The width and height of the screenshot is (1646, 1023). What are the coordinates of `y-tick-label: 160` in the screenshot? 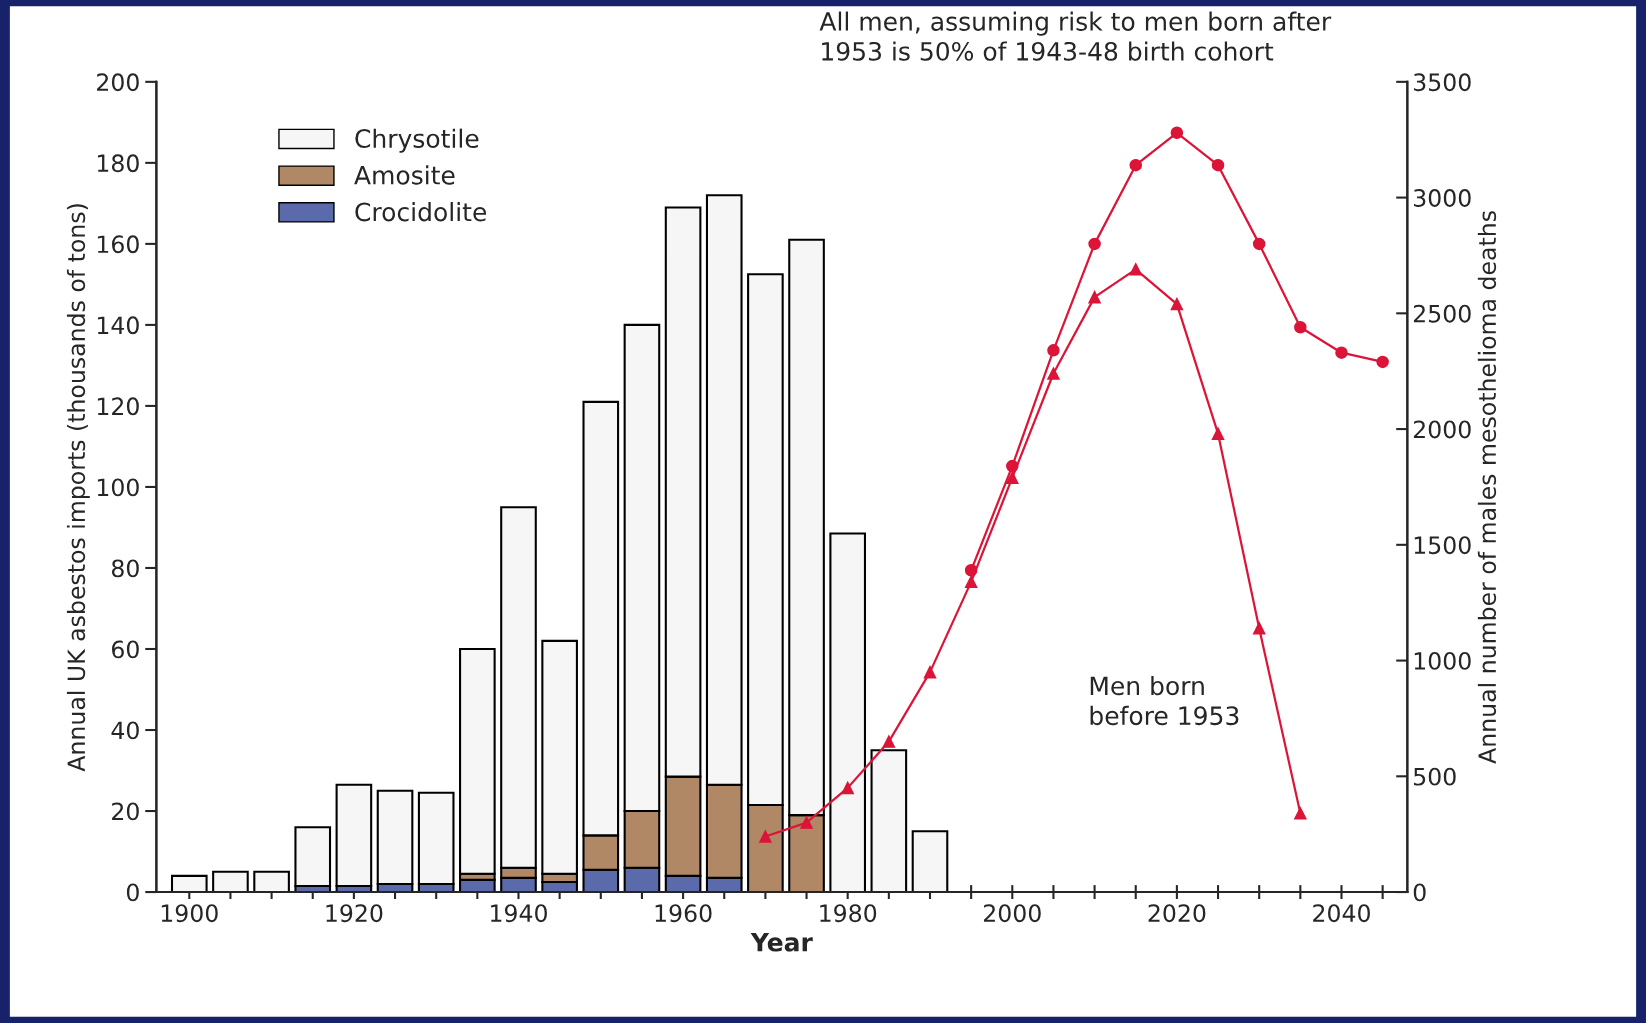 It's located at (118, 244).